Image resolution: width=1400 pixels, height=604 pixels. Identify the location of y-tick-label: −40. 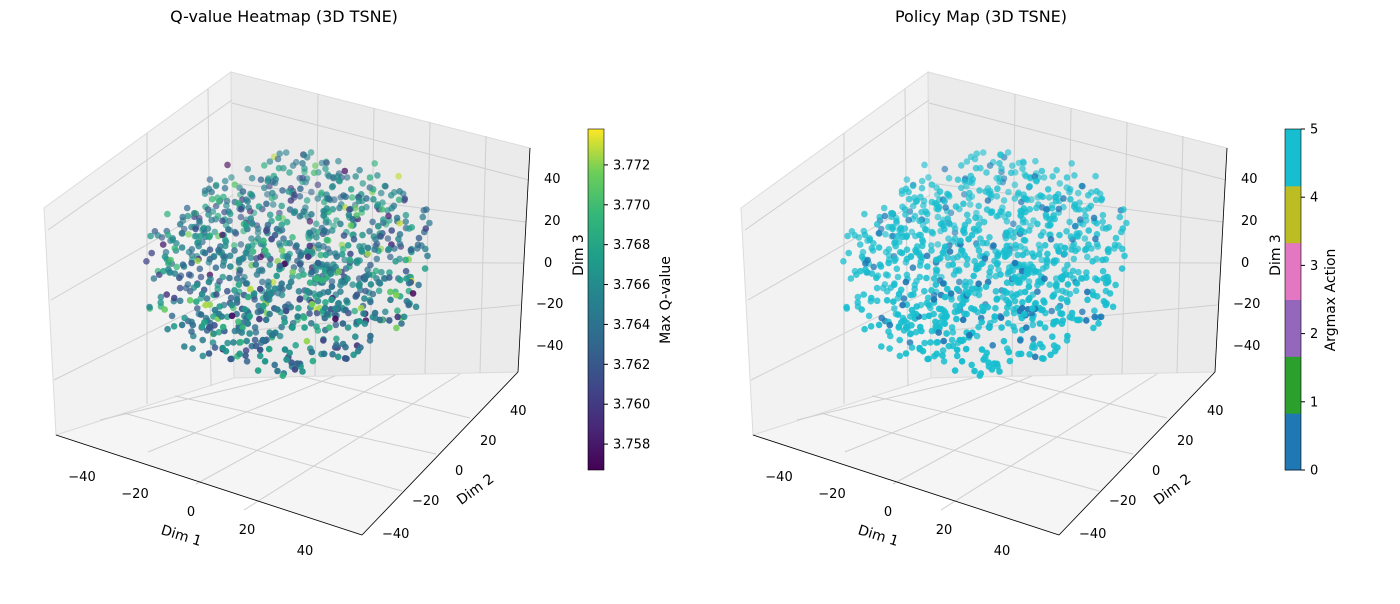
(1092, 534).